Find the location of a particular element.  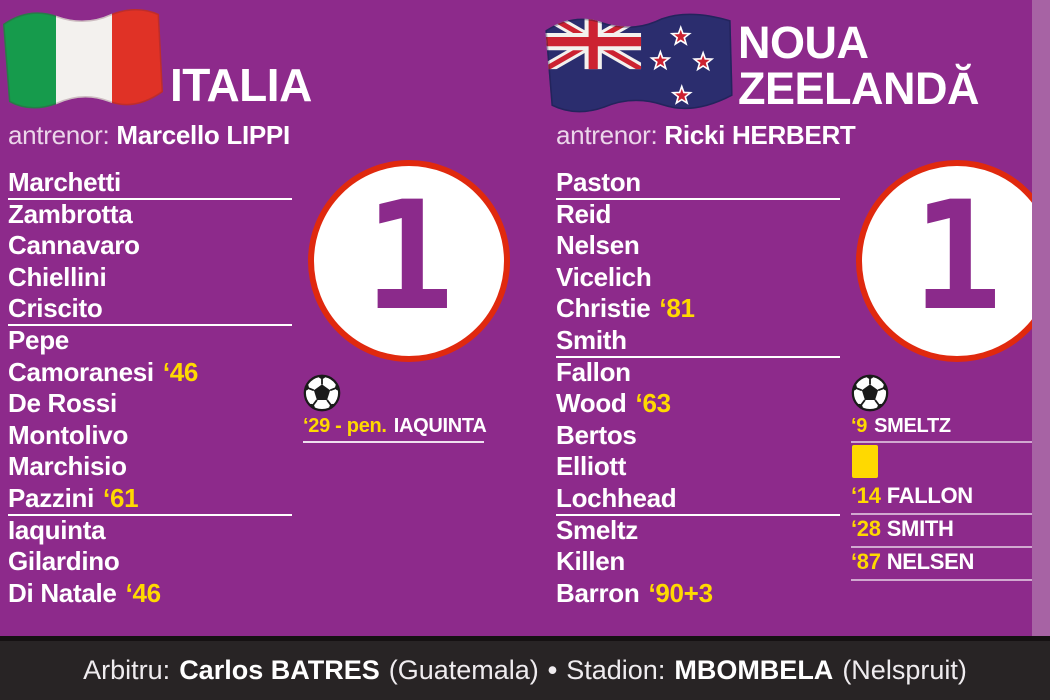

player-row: Christie ‘81 is located at coordinates (698, 310).